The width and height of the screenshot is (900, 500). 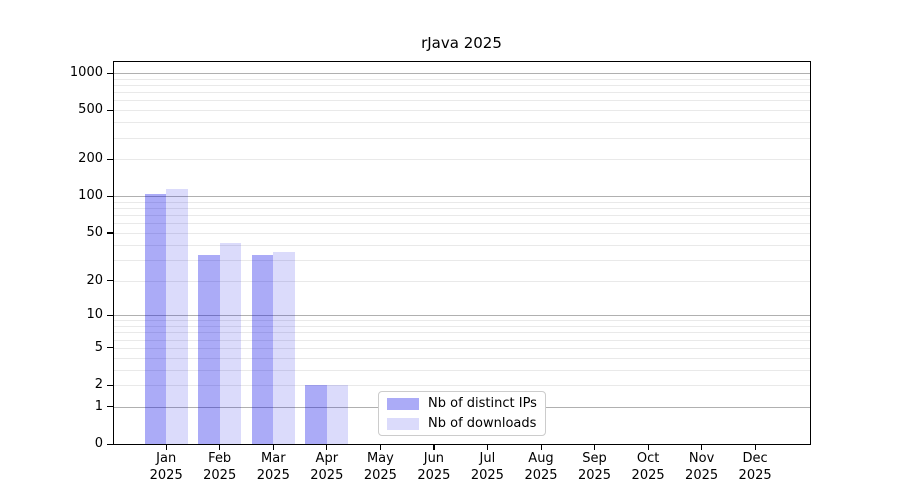 I want to click on y-tick-label-20: 20, so click(x=94, y=280).